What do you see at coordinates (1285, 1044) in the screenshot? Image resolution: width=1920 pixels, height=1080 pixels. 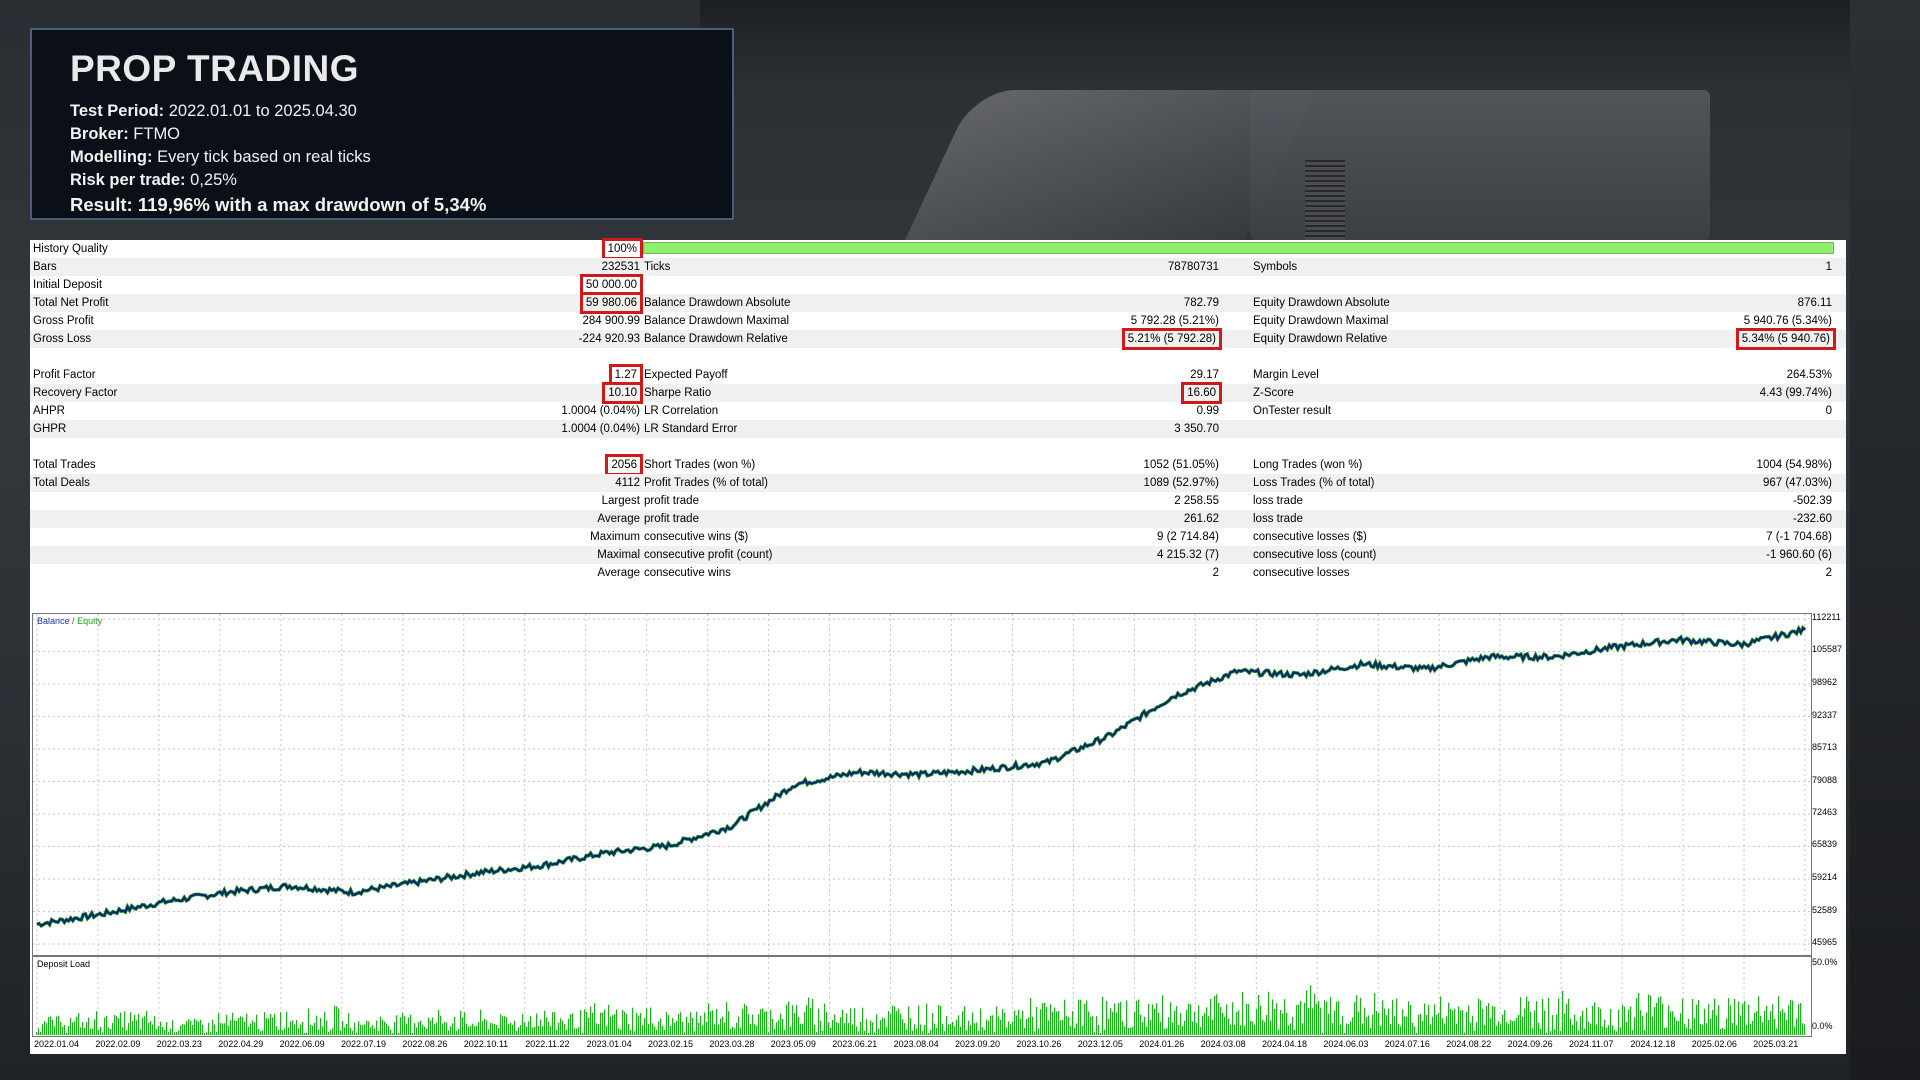 I see `x-tick-label: 2024.04.18` at bounding box center [1285, 1044].